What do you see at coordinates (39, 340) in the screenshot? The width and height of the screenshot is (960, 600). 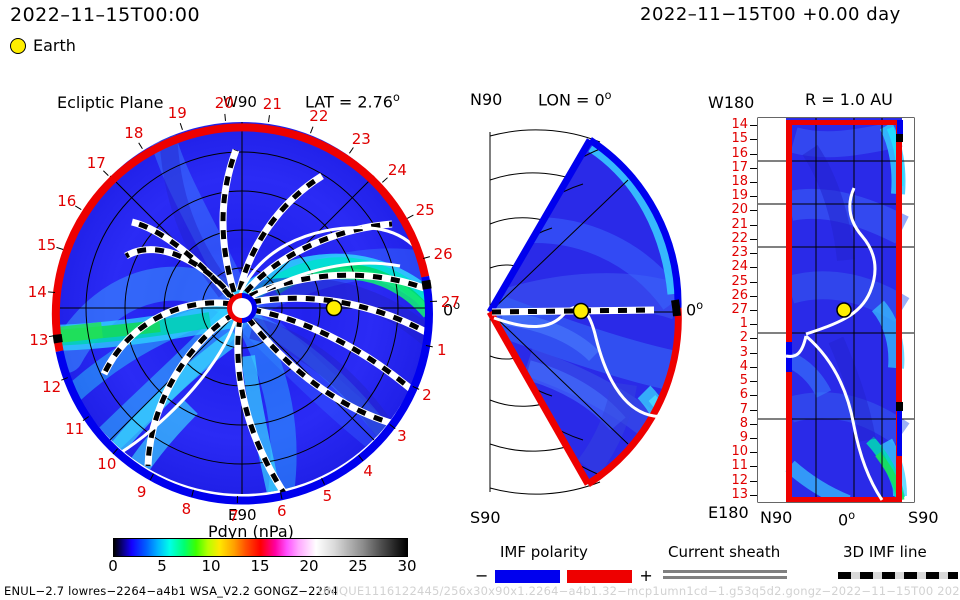 I see `ecliptic-ring-label: 13` at bounding box center [39, 340].